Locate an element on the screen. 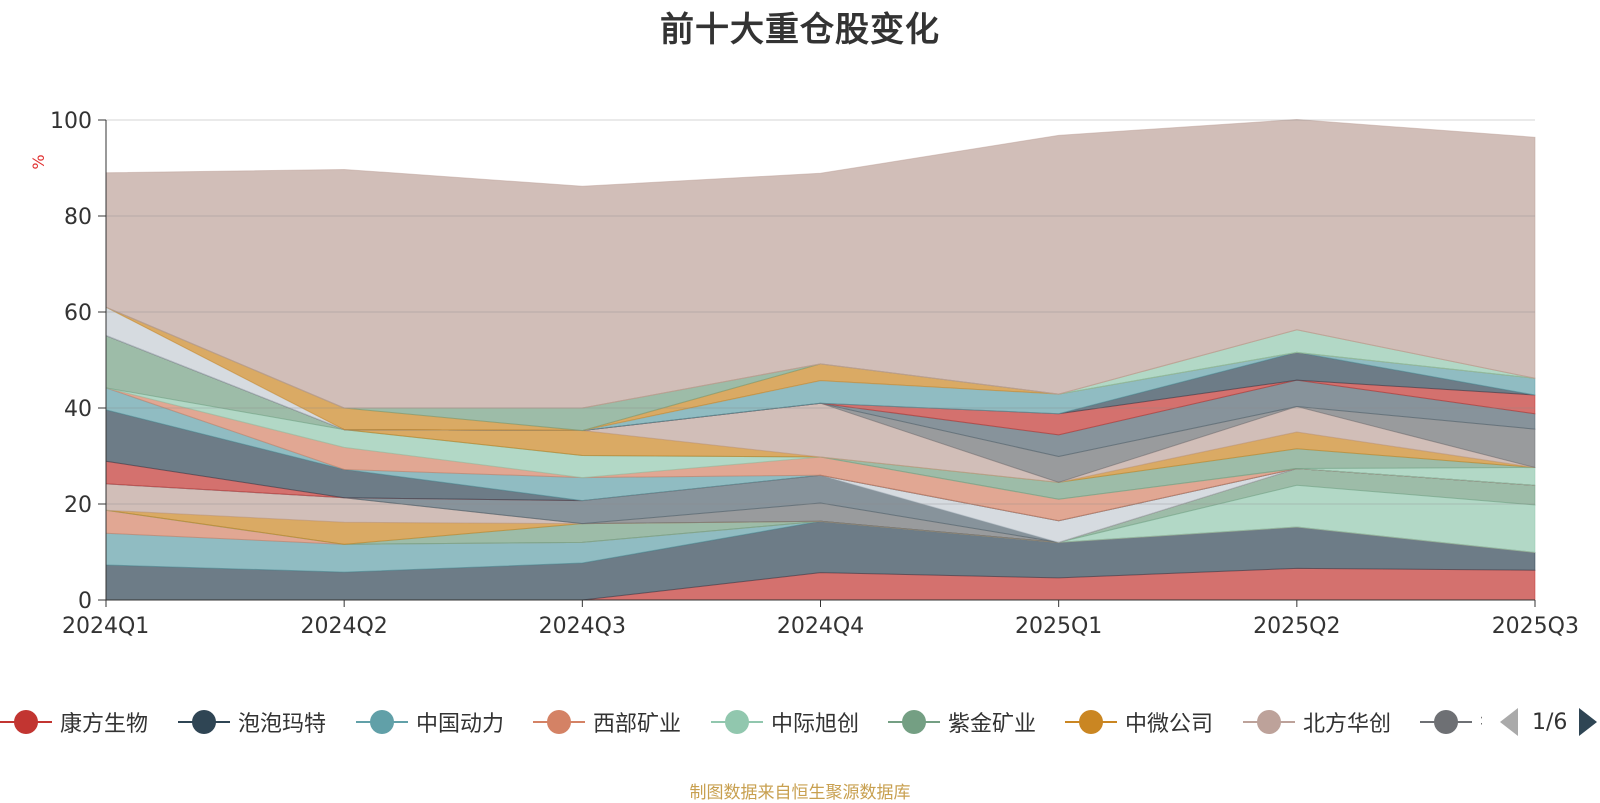  y-tick-label: 40 is located at coordinates (78, 409).